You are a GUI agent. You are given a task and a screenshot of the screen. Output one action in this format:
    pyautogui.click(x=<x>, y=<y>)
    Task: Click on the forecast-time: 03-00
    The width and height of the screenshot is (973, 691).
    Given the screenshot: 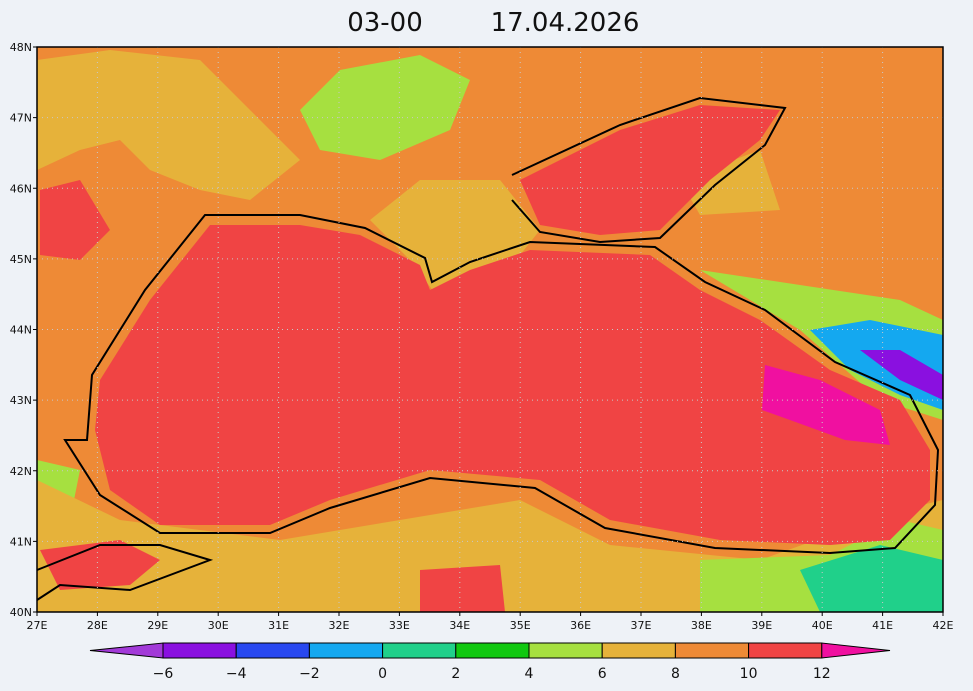 What is the action you would take?
    pyautogui.click(x=385, y=23)
    